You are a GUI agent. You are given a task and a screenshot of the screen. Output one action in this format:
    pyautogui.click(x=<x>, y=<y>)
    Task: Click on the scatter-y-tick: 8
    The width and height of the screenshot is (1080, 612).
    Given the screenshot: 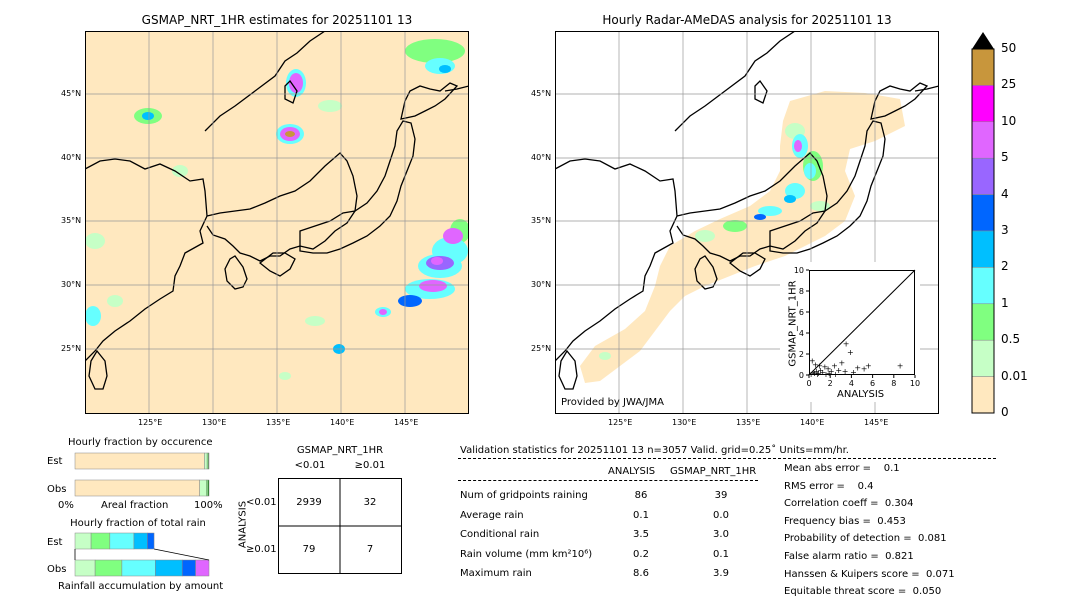 What is the action you would take?
    pyautogui.click(x=801, y=291)
    